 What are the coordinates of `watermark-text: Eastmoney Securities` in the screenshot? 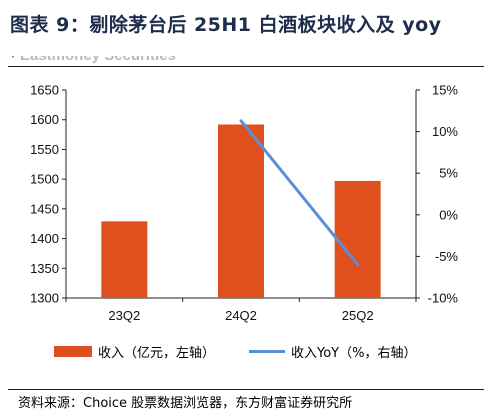 It's located at (98, 60).